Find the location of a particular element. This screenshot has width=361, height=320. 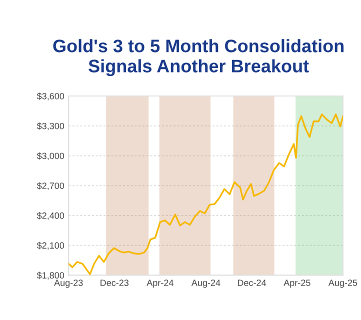

y-tick-label: $2,400 is located at coordinates (50, 216).